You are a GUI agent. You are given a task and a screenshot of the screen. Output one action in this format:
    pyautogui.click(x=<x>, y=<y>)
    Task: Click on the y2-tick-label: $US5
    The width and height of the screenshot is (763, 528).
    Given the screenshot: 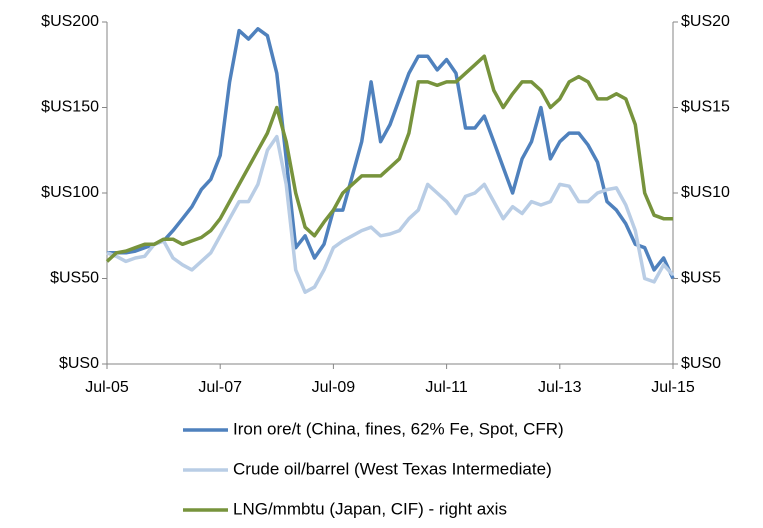 What is the action you would take?
    pyautogui.click(x=701, y=278)
    